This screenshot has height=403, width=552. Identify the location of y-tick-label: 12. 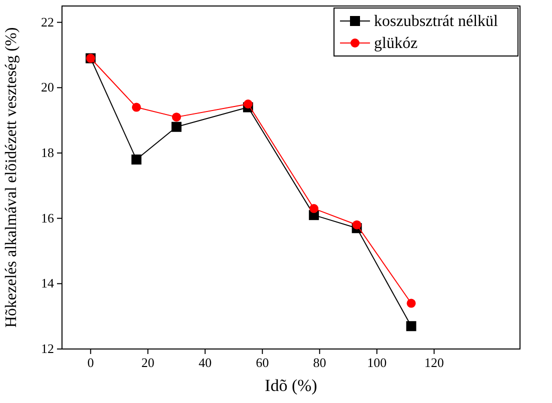
(47, 348).